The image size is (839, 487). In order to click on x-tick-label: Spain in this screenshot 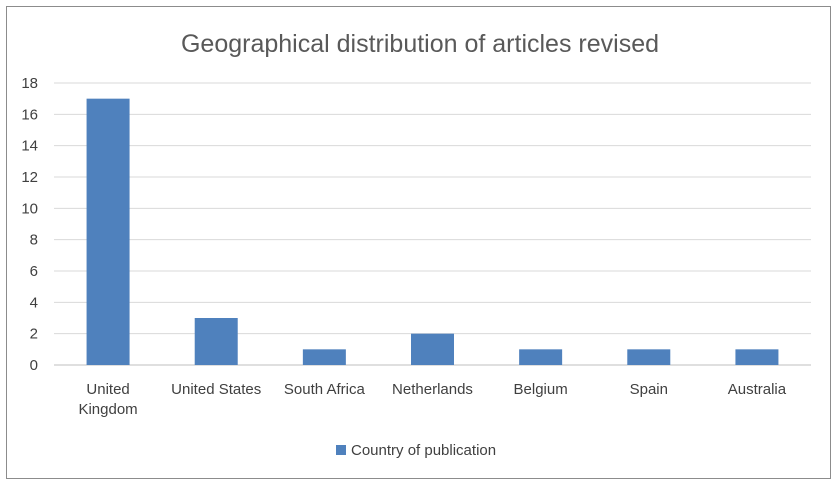, I will do `click(649, 389)`.